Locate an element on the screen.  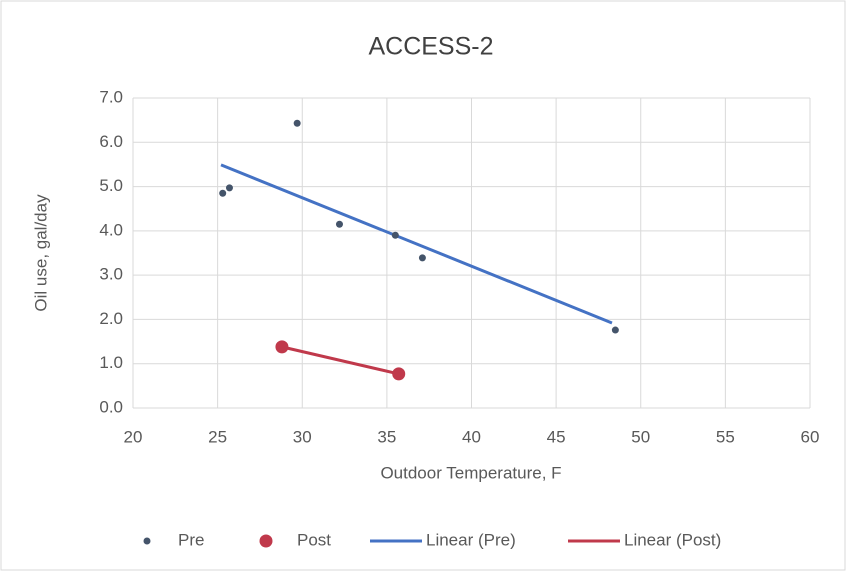
y-tick-label: 4.0 is located at coordinates (111, 229).